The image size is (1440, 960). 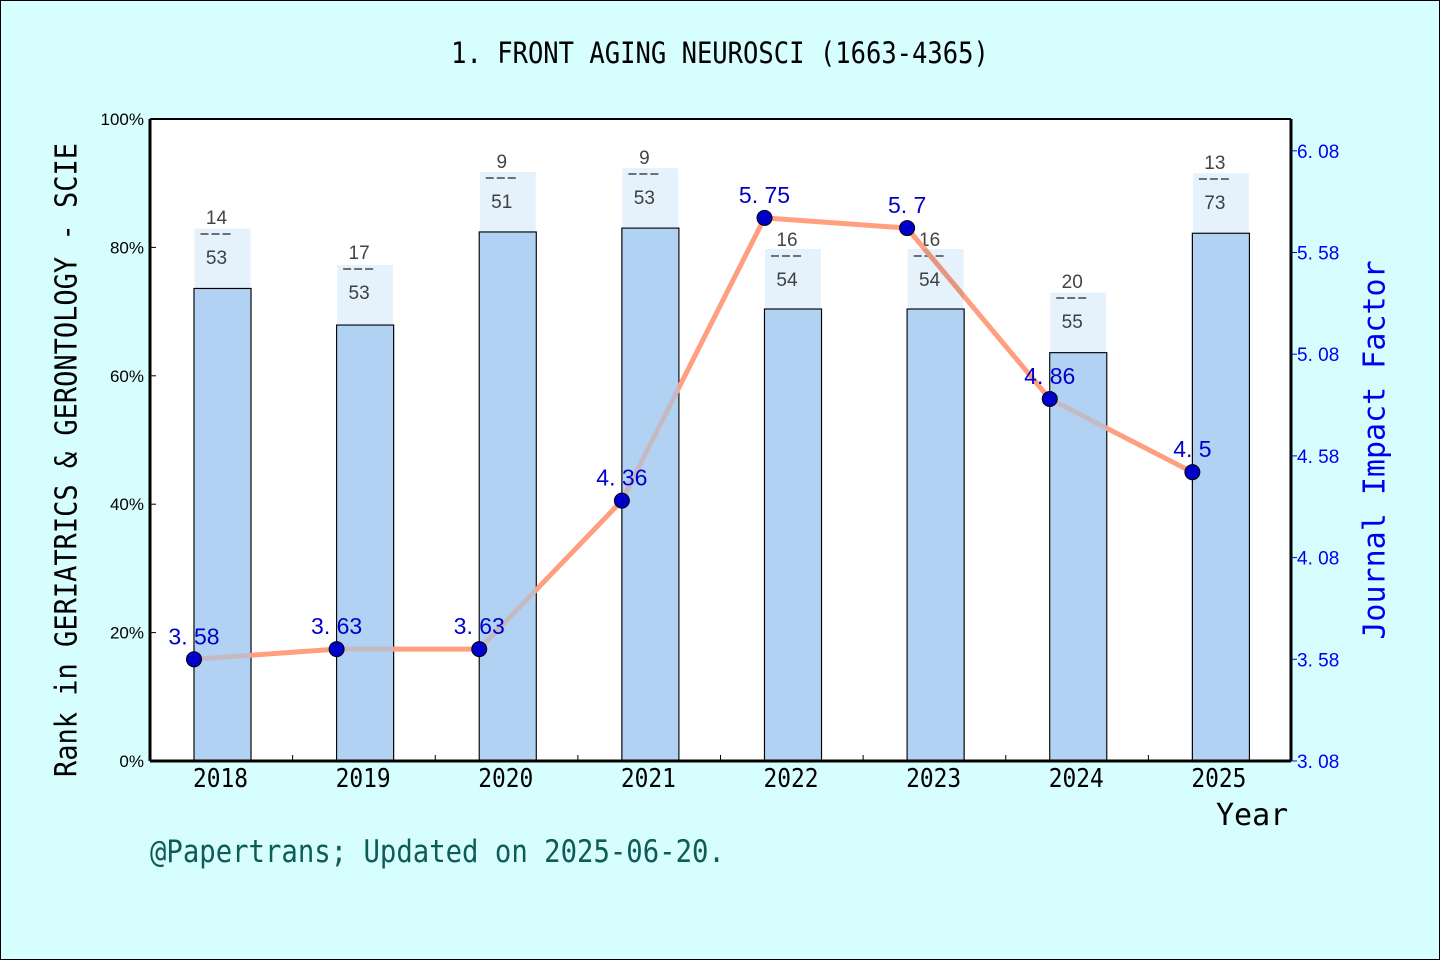 I want to click on y-left-tick-label: 0%, so click(x=131, y=761).